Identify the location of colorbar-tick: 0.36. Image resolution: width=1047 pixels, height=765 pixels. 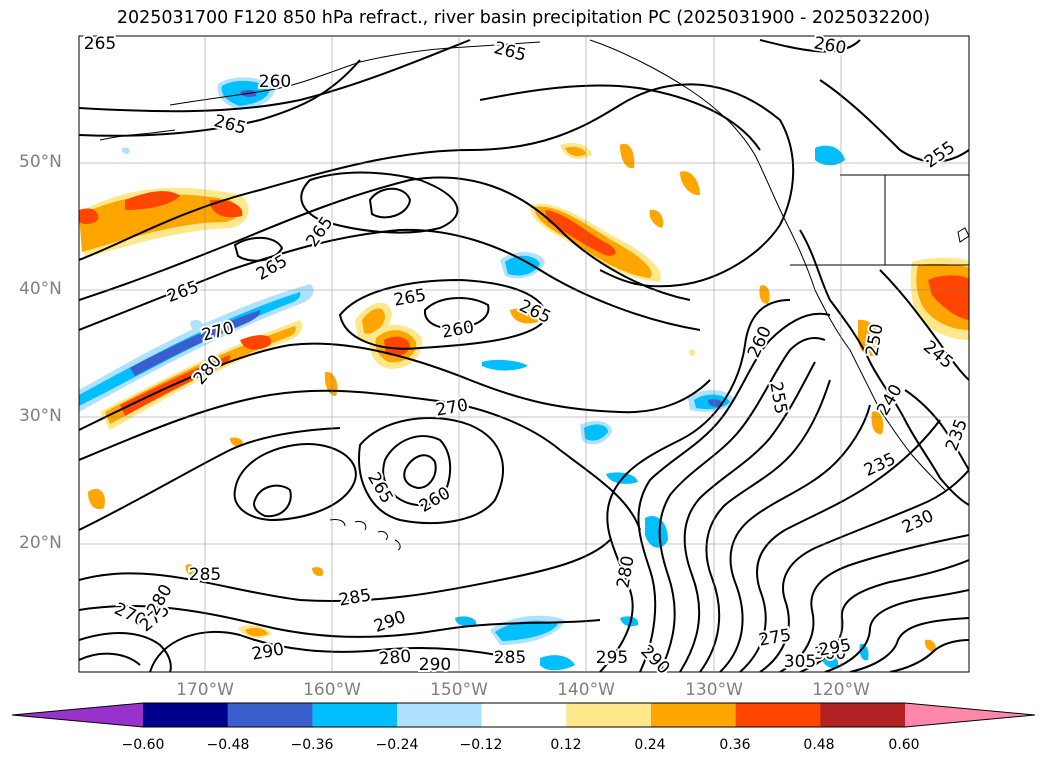
(735, 745).